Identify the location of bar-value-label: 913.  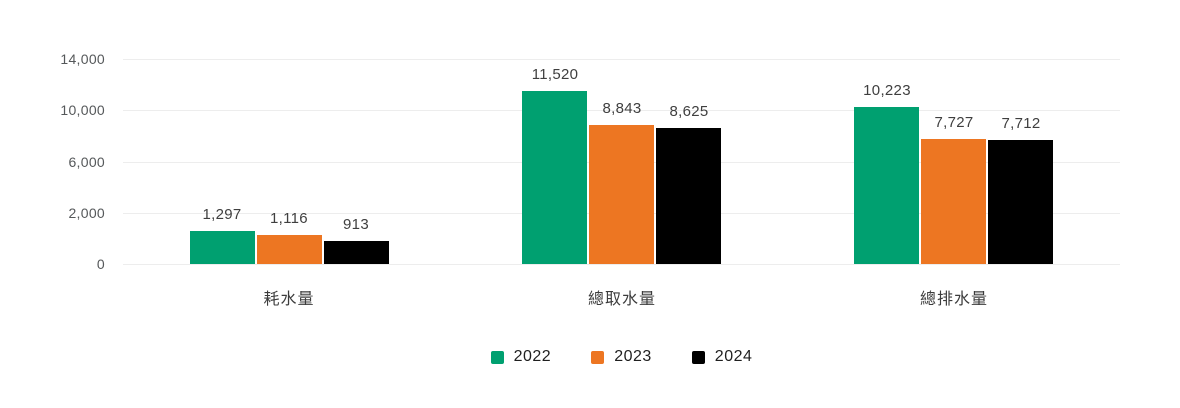
(356, 224).